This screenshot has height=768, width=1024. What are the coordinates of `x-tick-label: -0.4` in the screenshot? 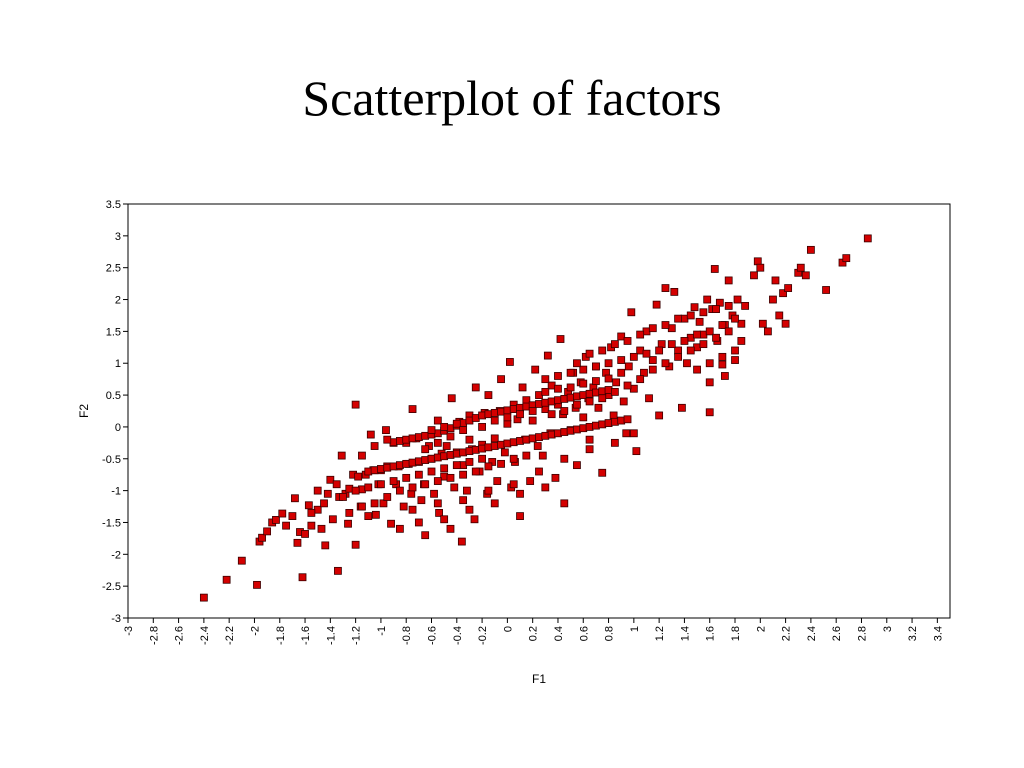 It's located at (458, 635).